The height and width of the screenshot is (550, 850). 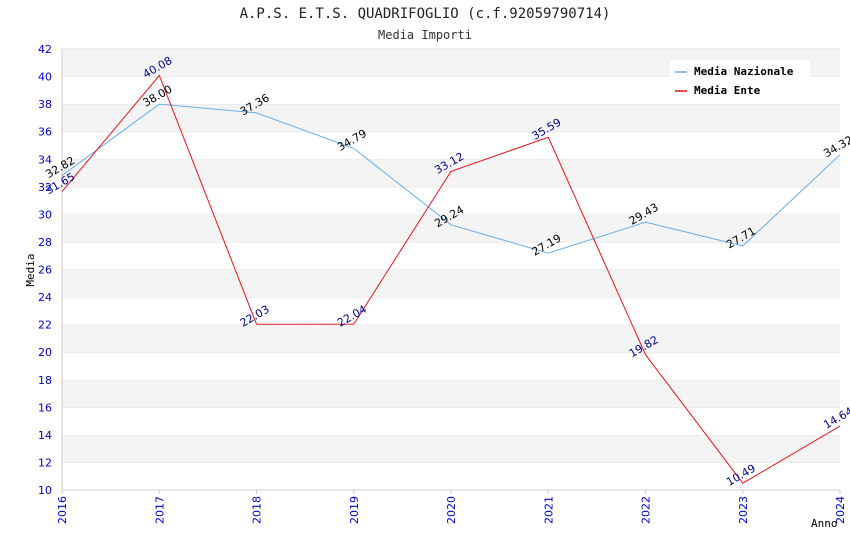 I want to click on y-tick-label: 12, so click(x=45, y=462).